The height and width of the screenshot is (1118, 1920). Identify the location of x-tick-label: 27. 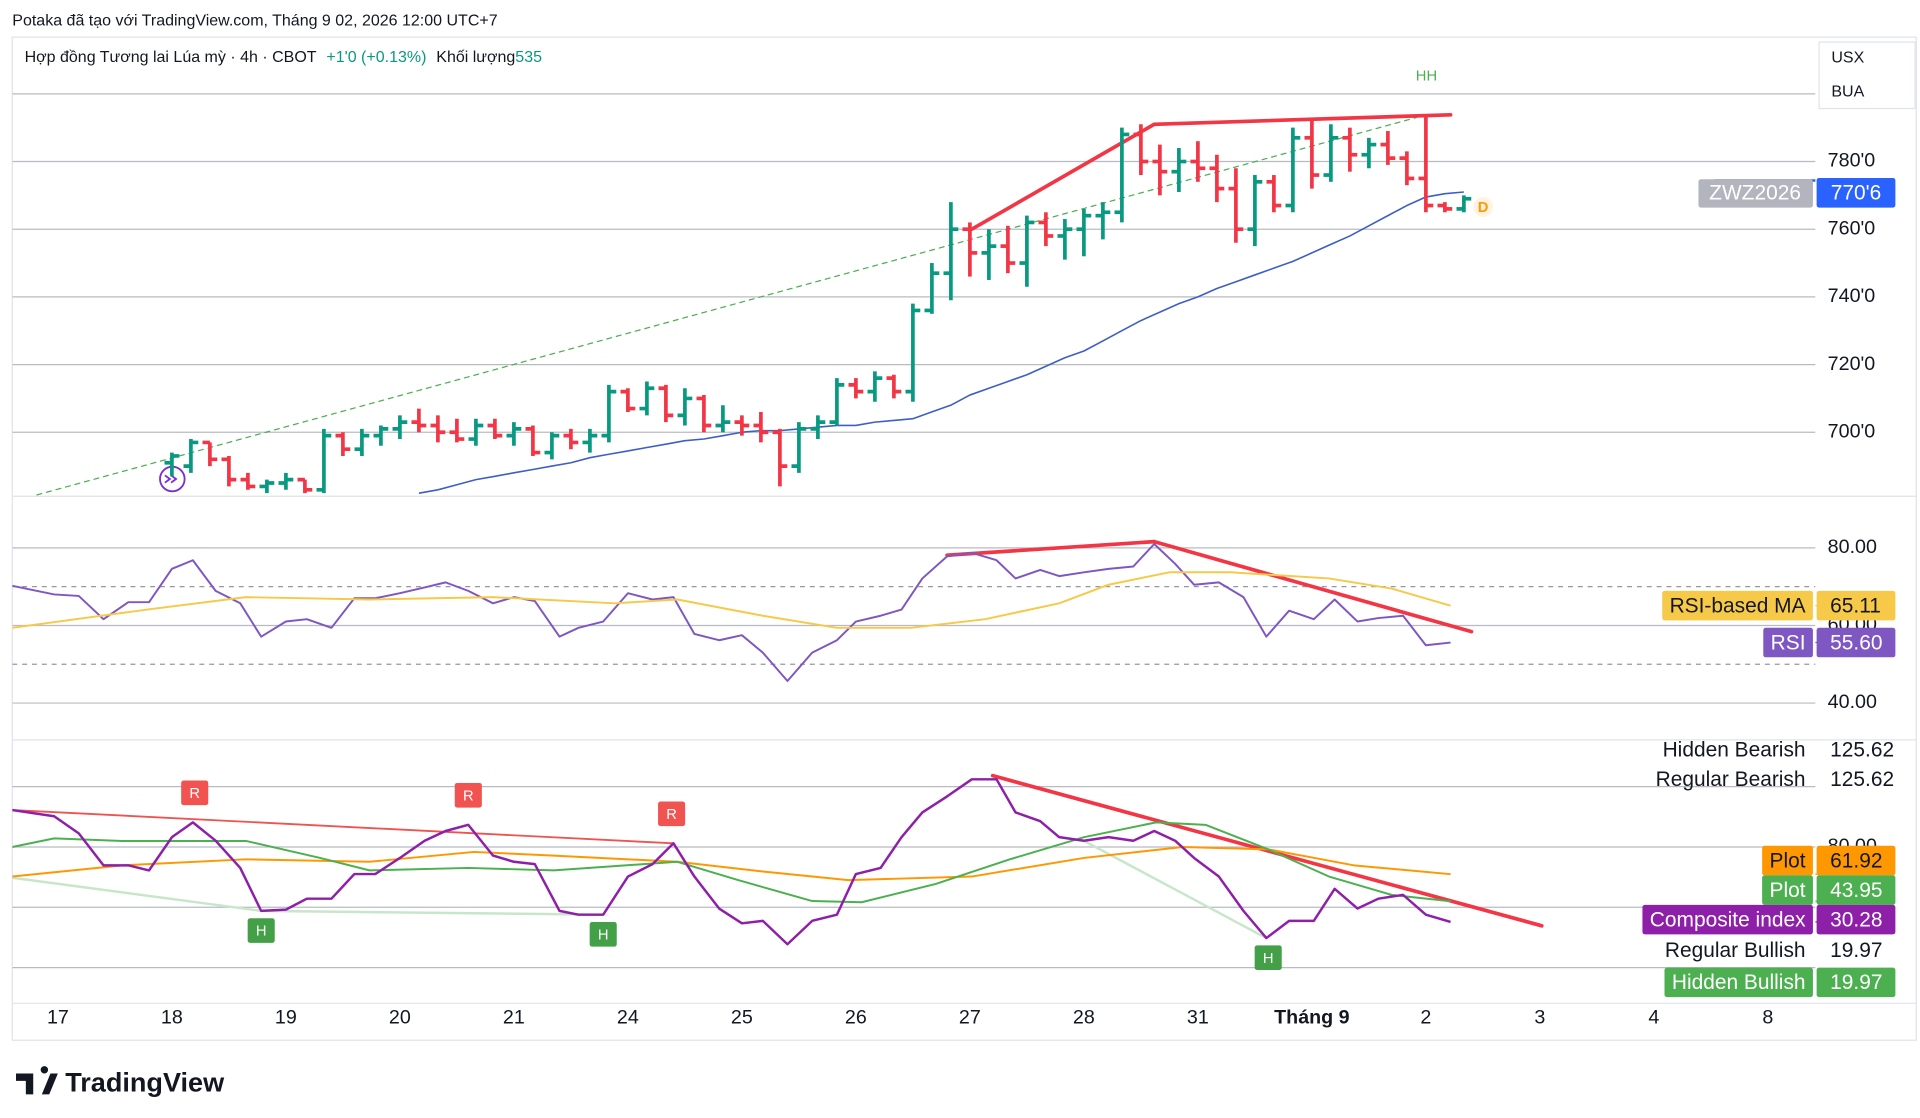
(970, 1017).